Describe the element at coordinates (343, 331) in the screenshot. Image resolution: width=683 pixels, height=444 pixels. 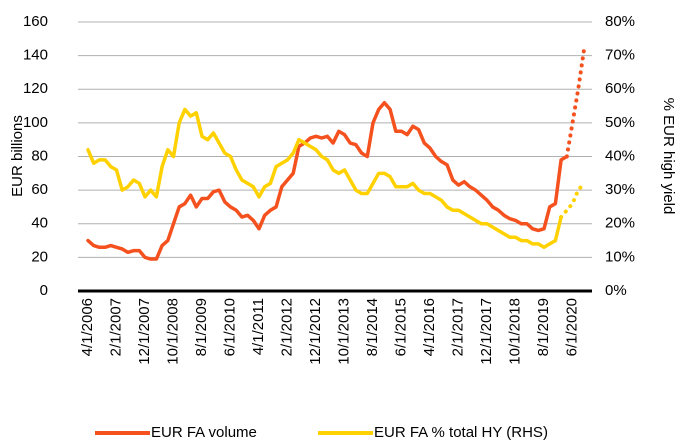
I see `x-tick-label: 10/1/2013` at that location.